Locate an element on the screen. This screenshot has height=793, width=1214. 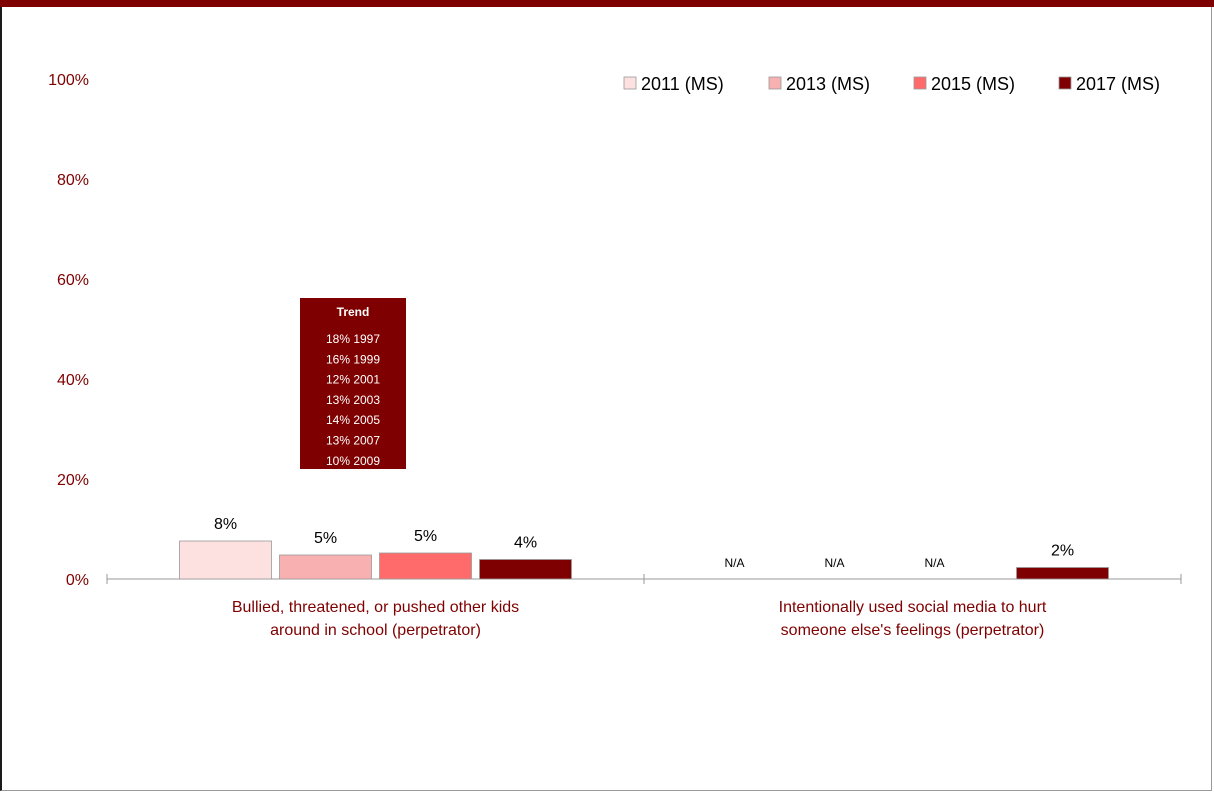
data-label: 8% is located at coordinates (225, 524).